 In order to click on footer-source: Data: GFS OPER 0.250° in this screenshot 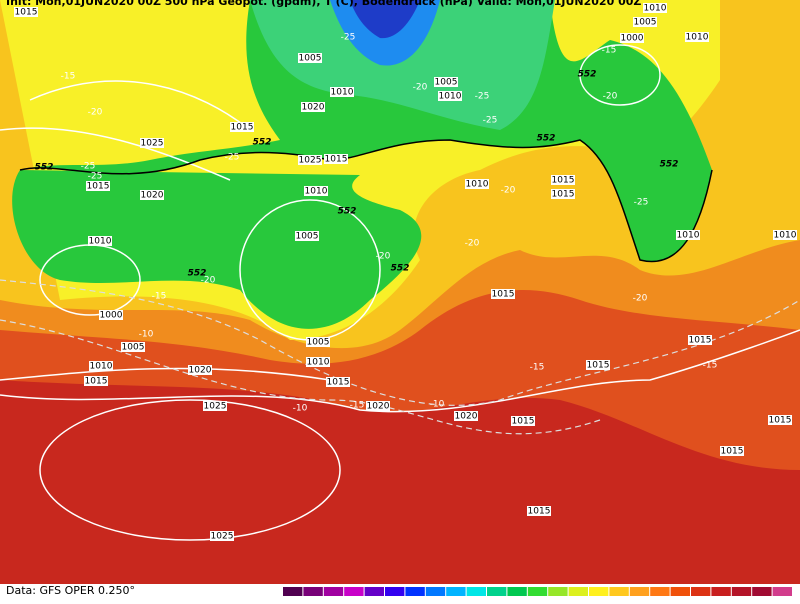, I will do `click(70, 590)`.